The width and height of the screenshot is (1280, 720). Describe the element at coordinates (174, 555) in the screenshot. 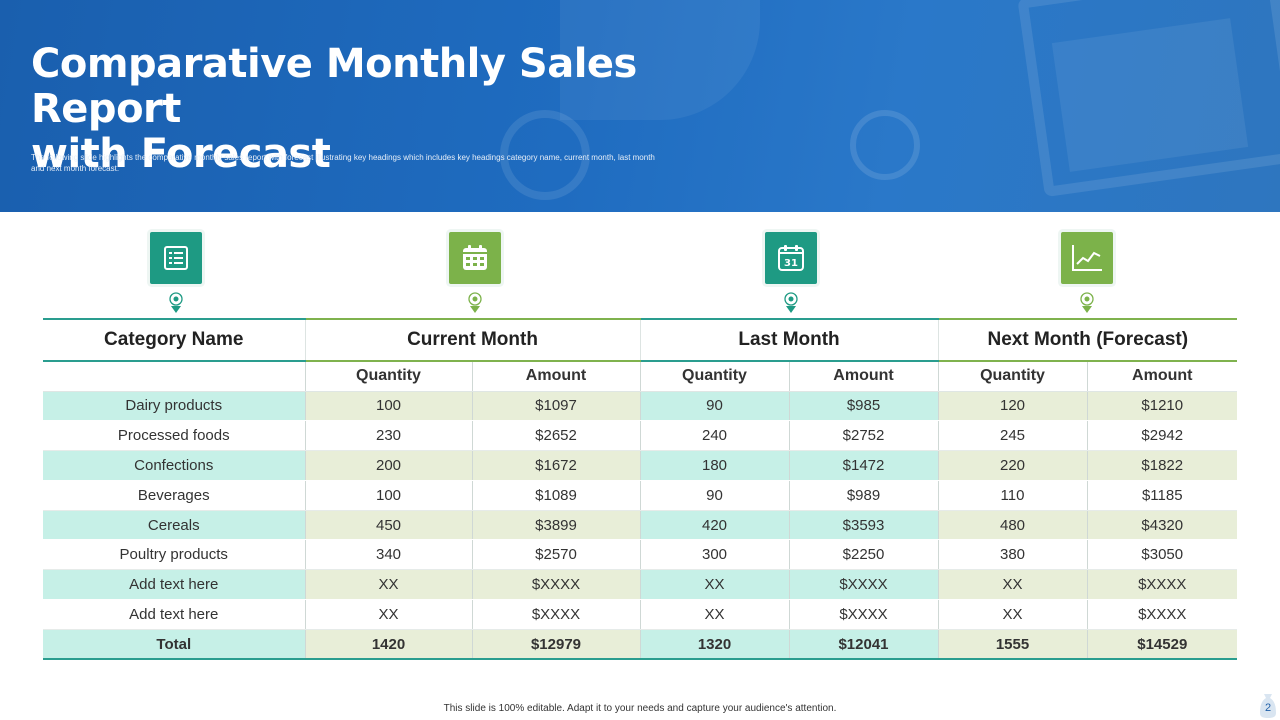

I see `category-cell: Poultry products` at that location.